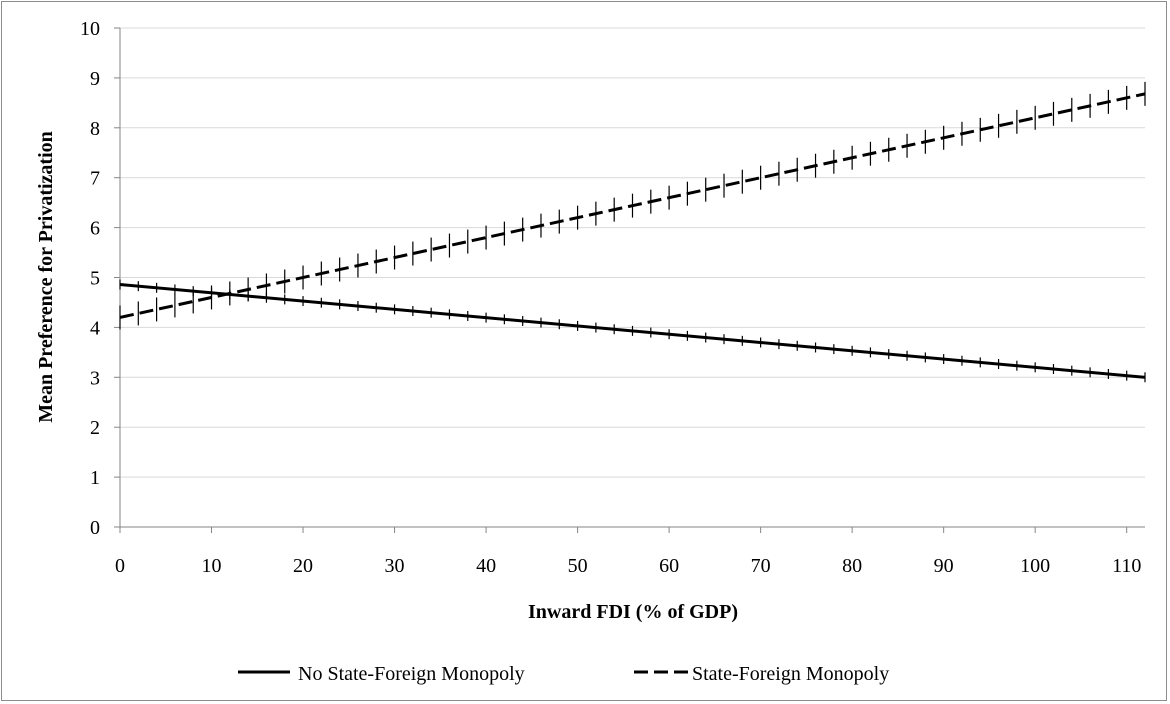 The width and height of the screenshot is (1170, 704). What do you see at coordinates (95, 79) in the screenshot?
I see `y-tick-label: 9` at bounding box center [95, 79].